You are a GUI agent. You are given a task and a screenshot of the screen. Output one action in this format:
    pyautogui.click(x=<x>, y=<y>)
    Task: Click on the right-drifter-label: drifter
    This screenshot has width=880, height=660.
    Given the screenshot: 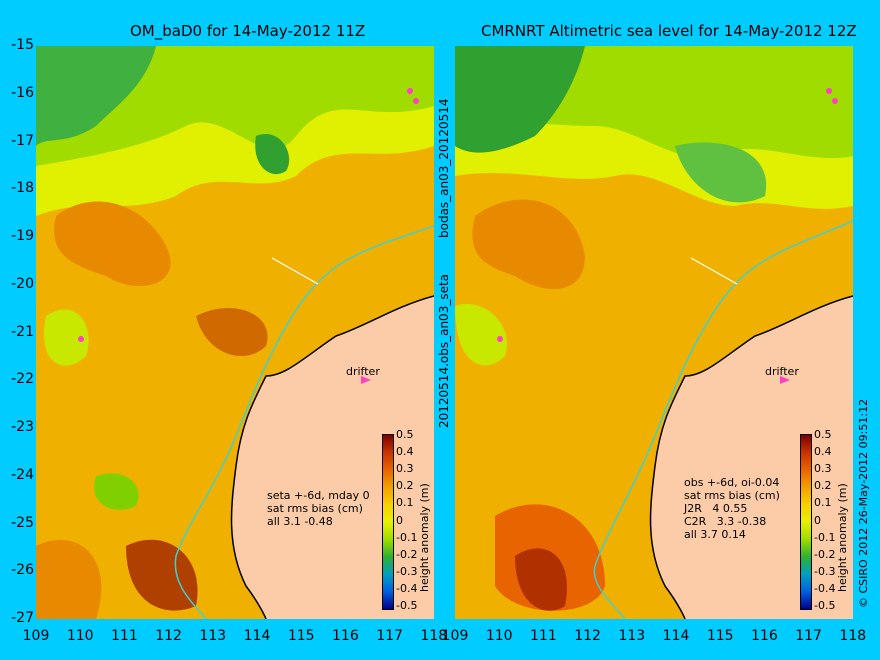 What is the action you would take?
    pyautogui.click(x=782, y=371)
    